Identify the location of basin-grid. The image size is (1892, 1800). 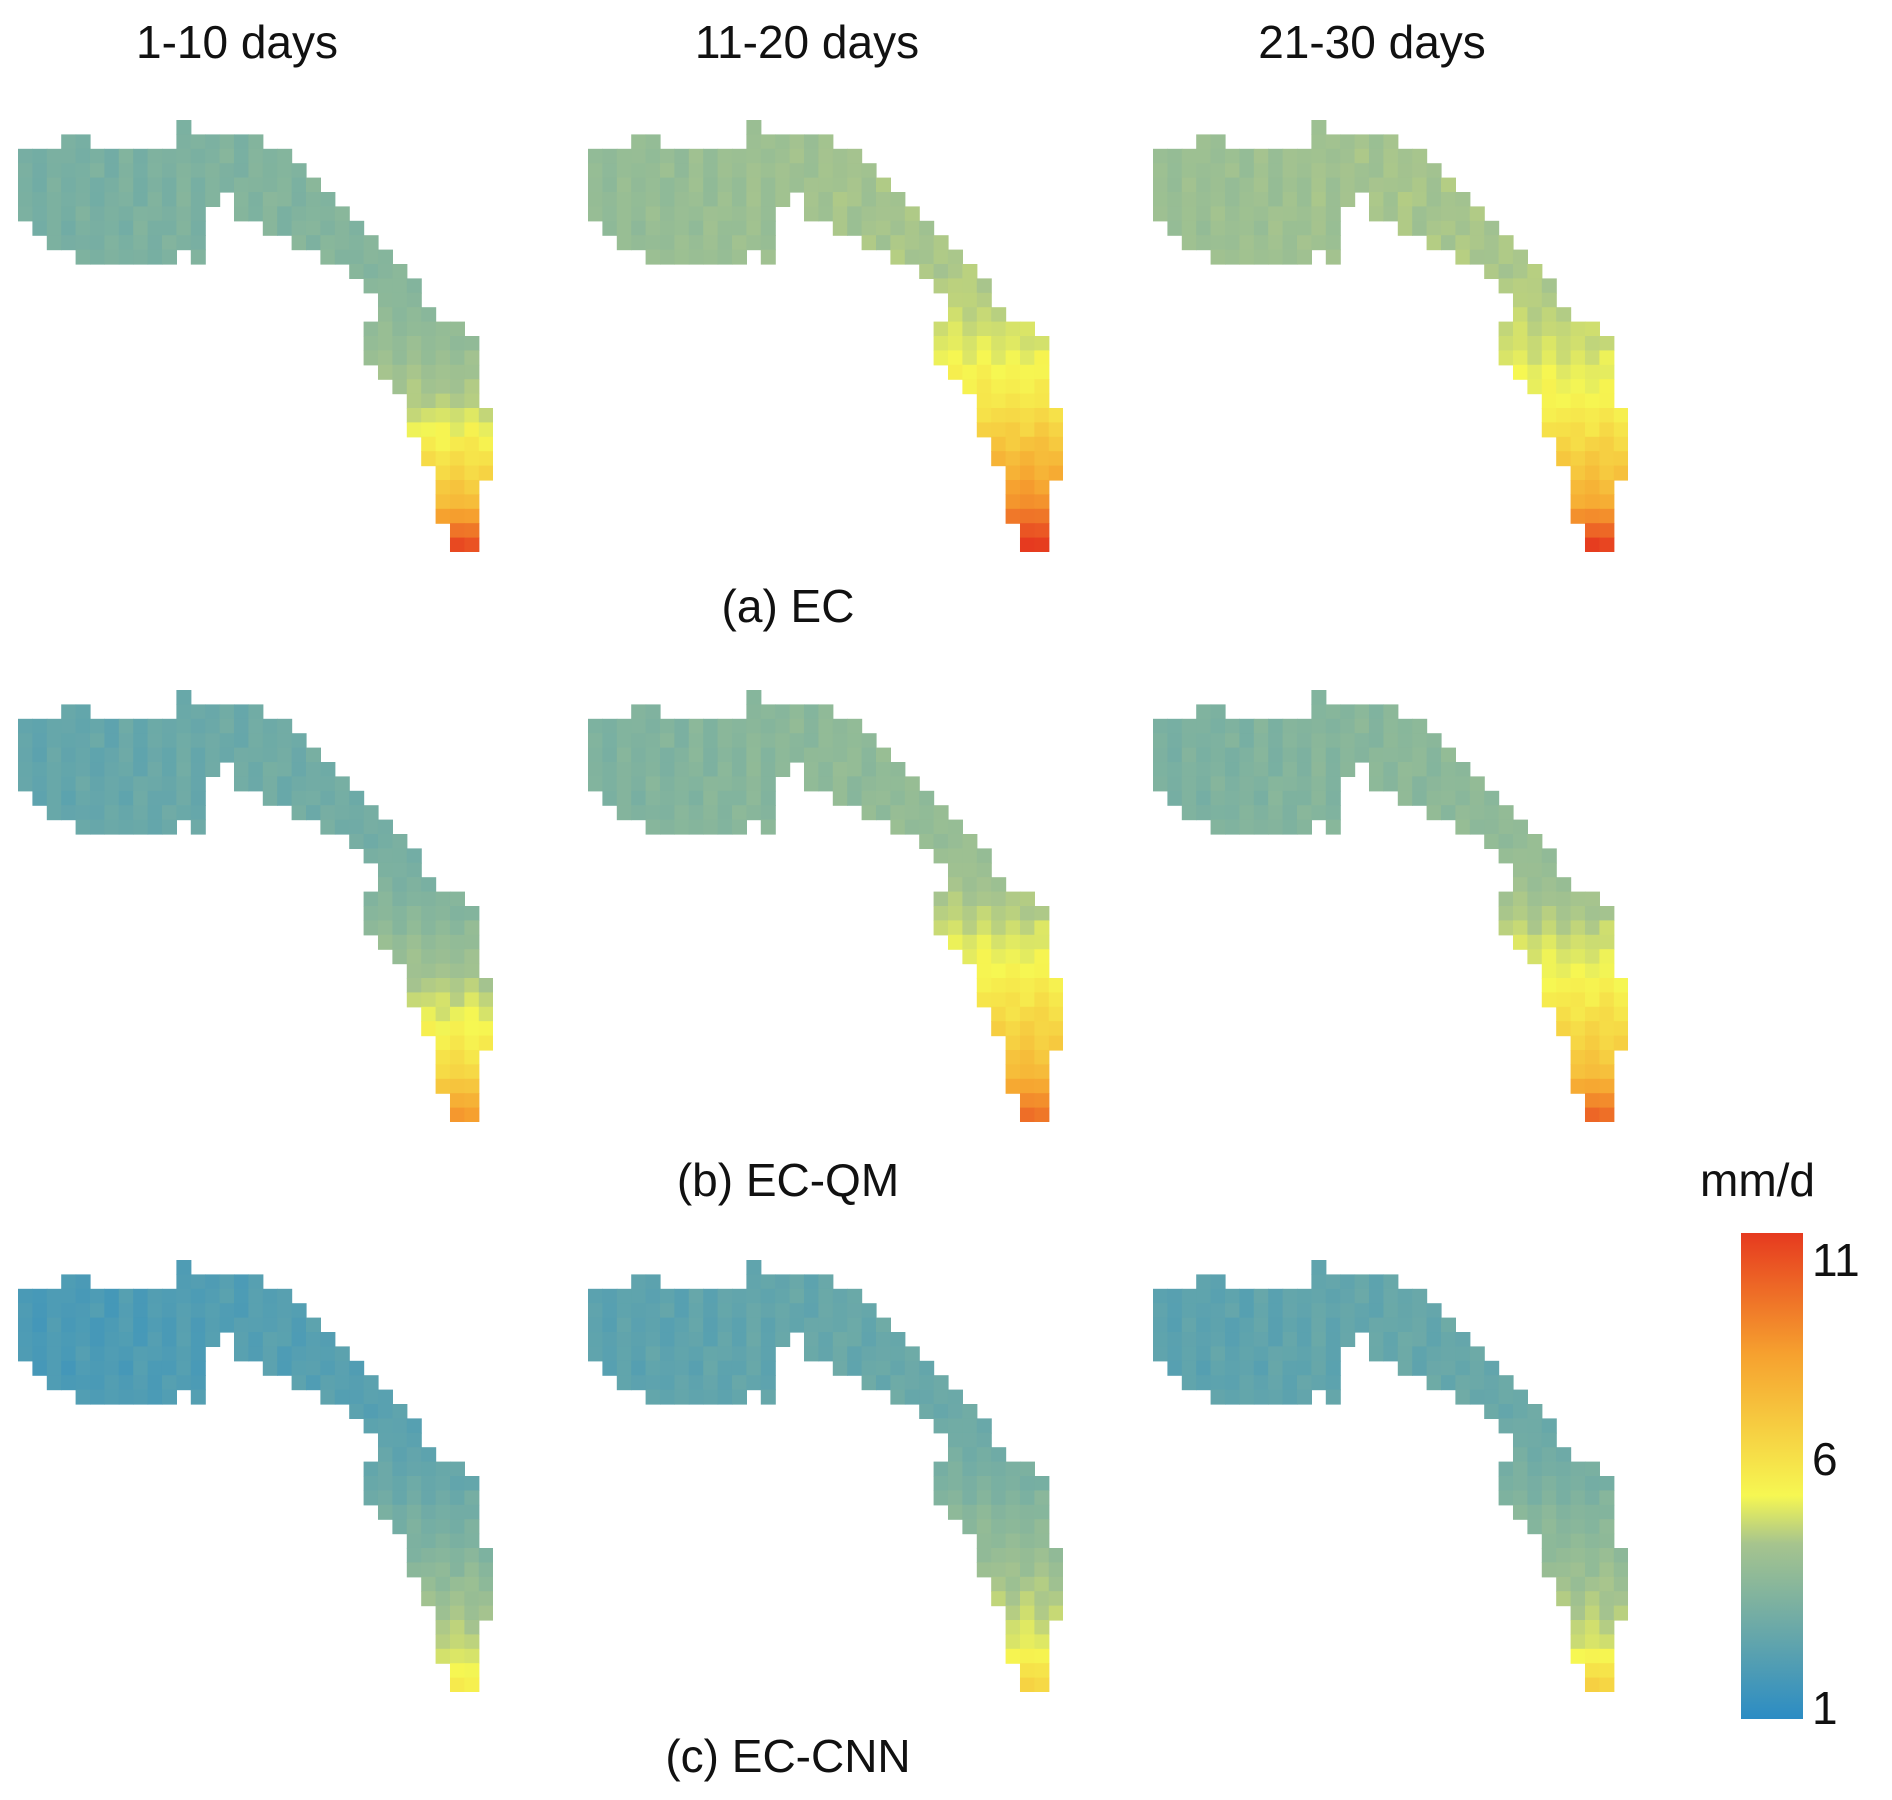
(1391, 906).